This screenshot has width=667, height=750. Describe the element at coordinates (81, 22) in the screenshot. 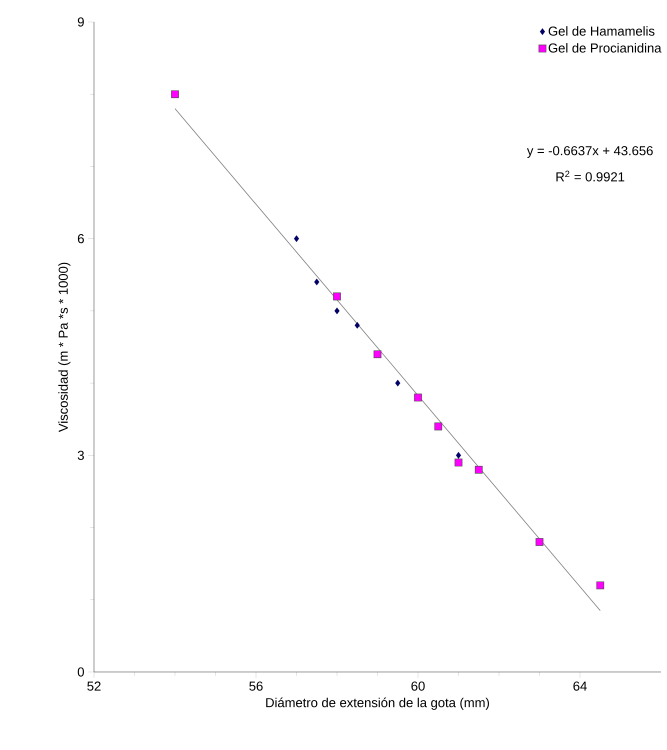

I see `y-tick-label: 9` at that location.